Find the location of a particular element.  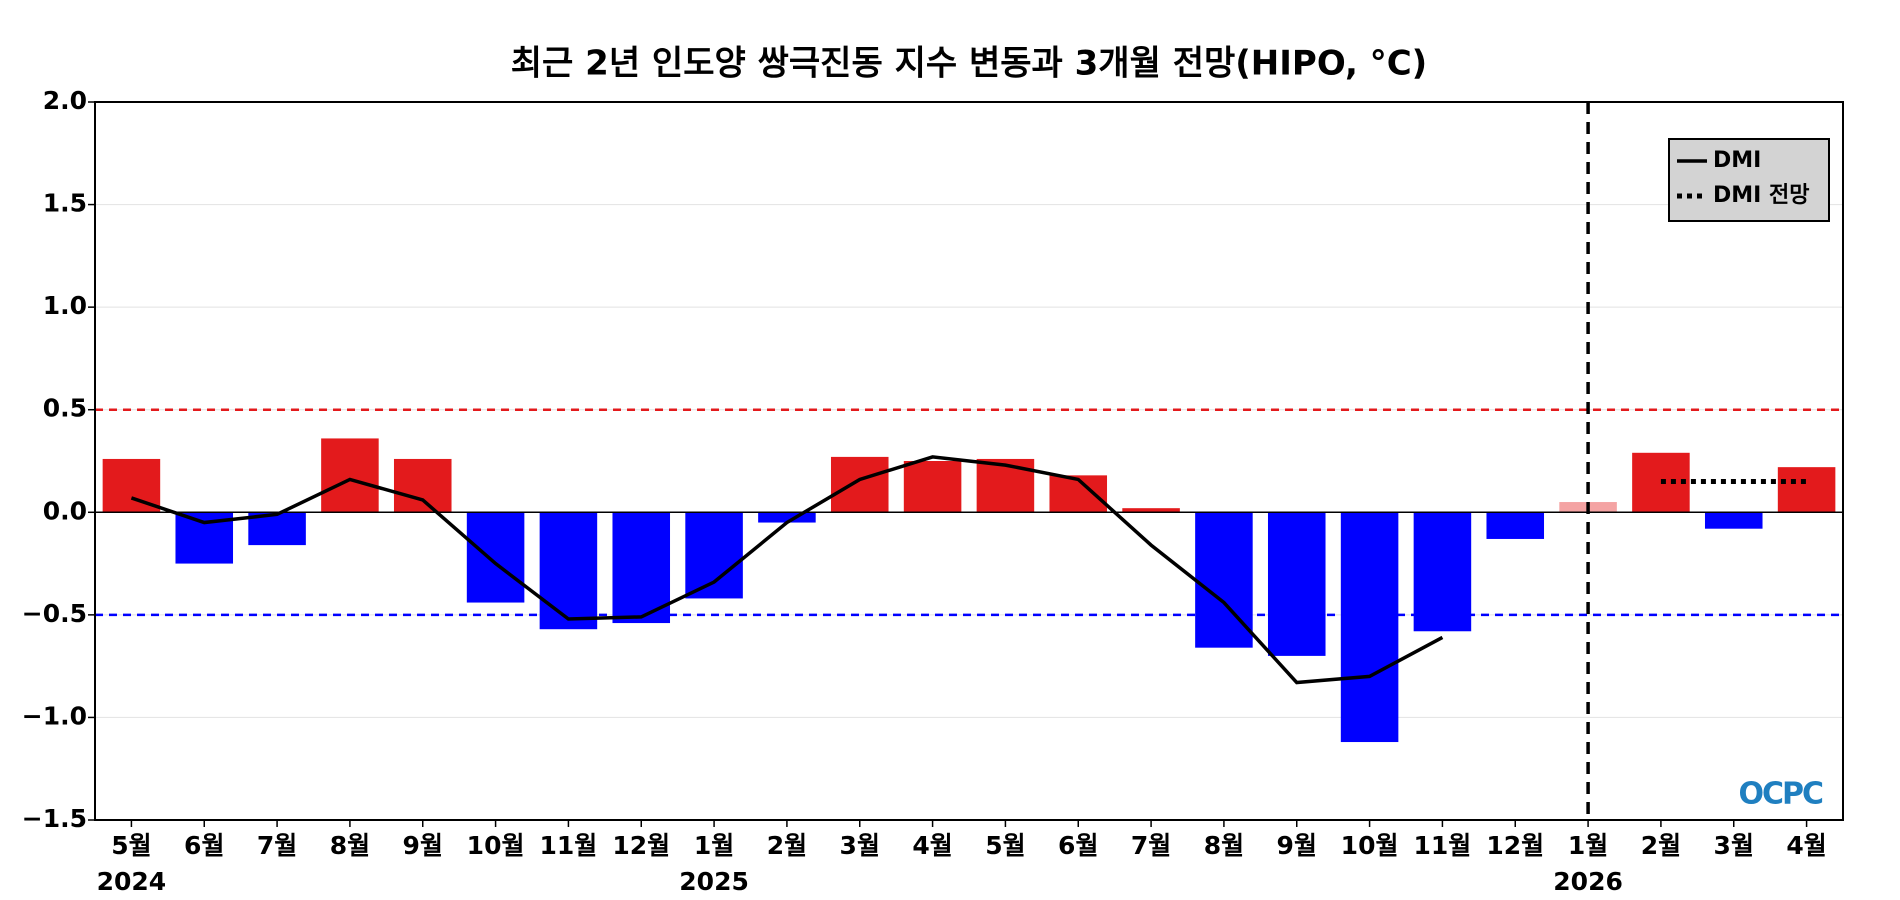

y-tick-label: 0.5 is located at coordinates (65, 408).